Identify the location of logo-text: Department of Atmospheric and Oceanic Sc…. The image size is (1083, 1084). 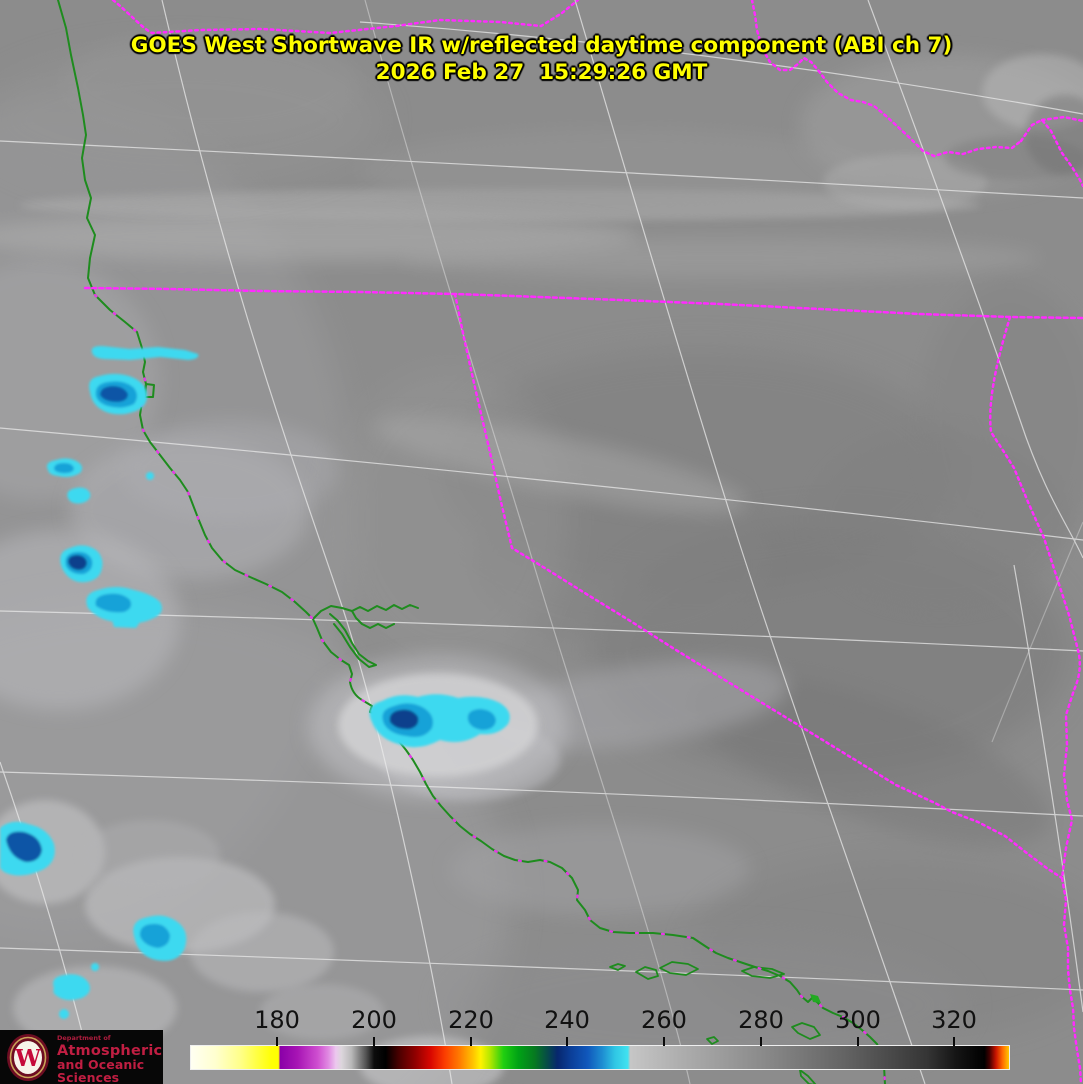
(110, 1059).